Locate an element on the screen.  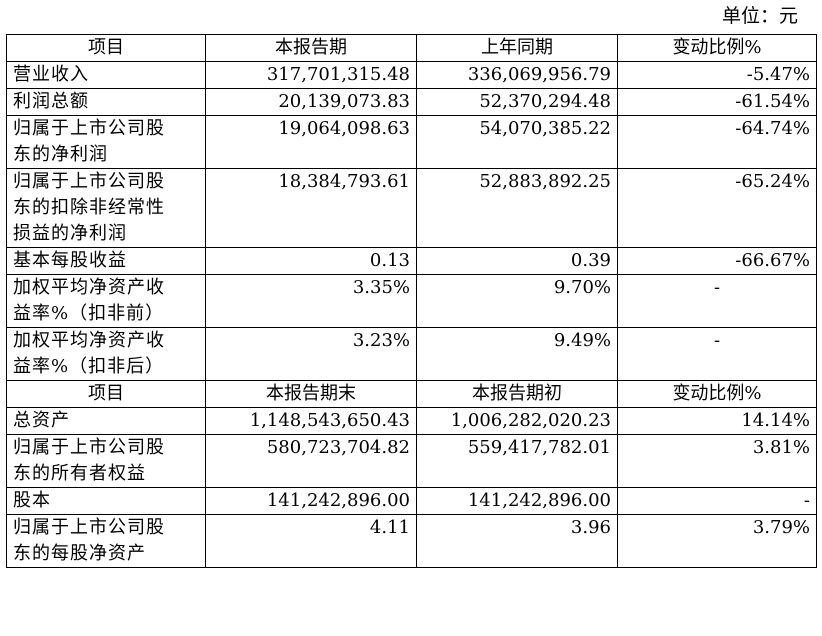
prior-value: 52,370,294.48 is located at coordinates (517, 102).